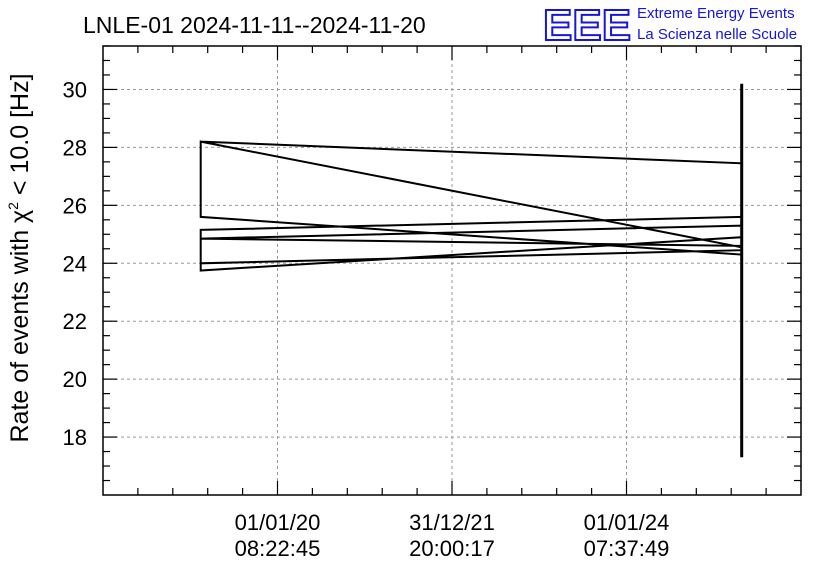  I want to click on x-tick-date: 01/01/20, so click(278, 522).